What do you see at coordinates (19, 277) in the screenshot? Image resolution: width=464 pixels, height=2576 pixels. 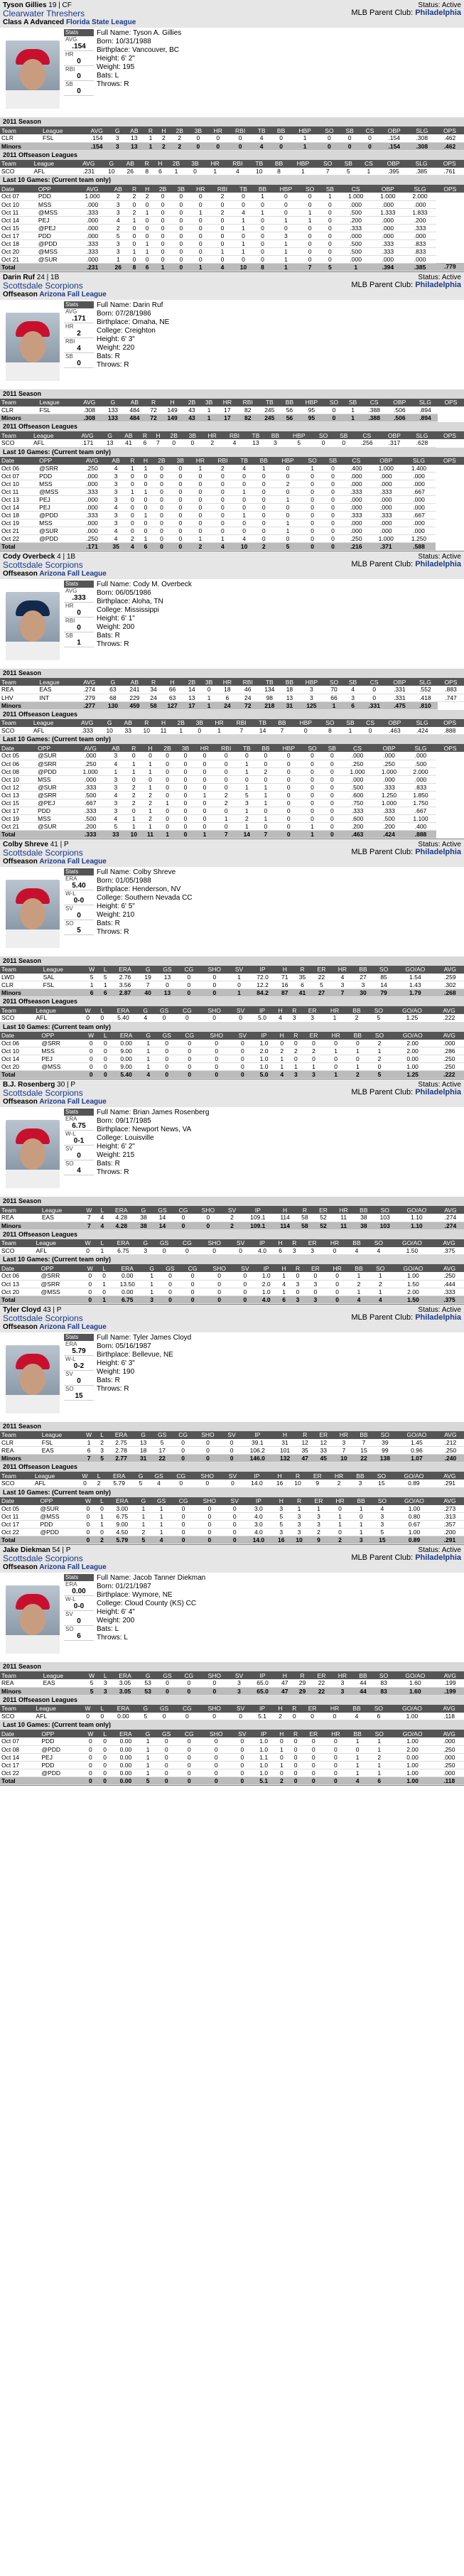 I see `player-name: Darin Ruf` at bounding box center [19, 277].